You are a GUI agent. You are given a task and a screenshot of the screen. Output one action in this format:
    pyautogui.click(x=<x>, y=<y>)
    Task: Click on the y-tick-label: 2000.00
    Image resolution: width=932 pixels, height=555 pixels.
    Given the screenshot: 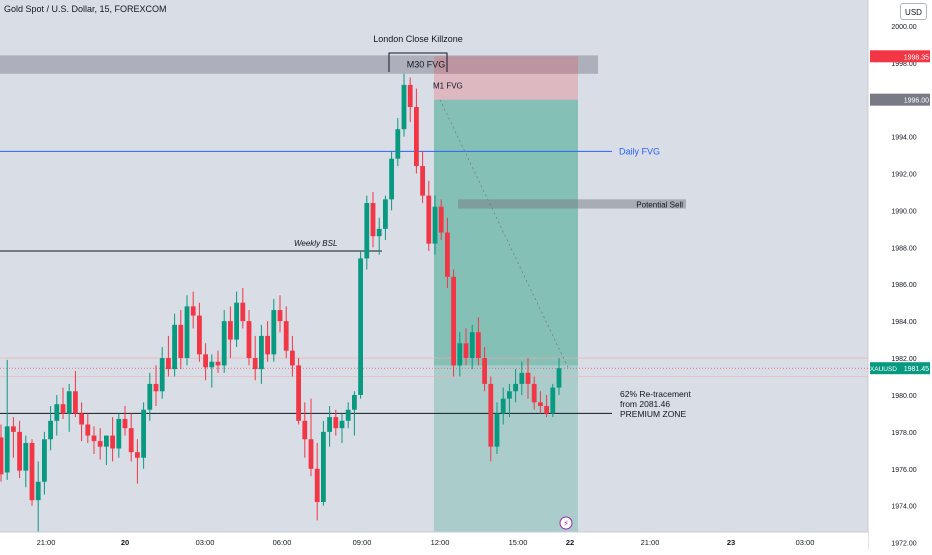 What is the action you would take?
    pyautogui.click(x=903, y=27)
    